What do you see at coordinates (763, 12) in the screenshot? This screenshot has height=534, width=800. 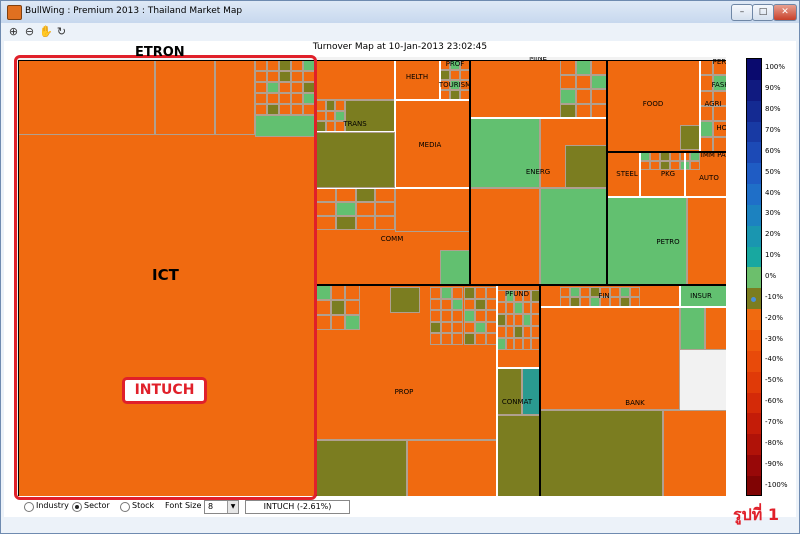 I see `maximize-button: □` at bounding box center [763, 12].